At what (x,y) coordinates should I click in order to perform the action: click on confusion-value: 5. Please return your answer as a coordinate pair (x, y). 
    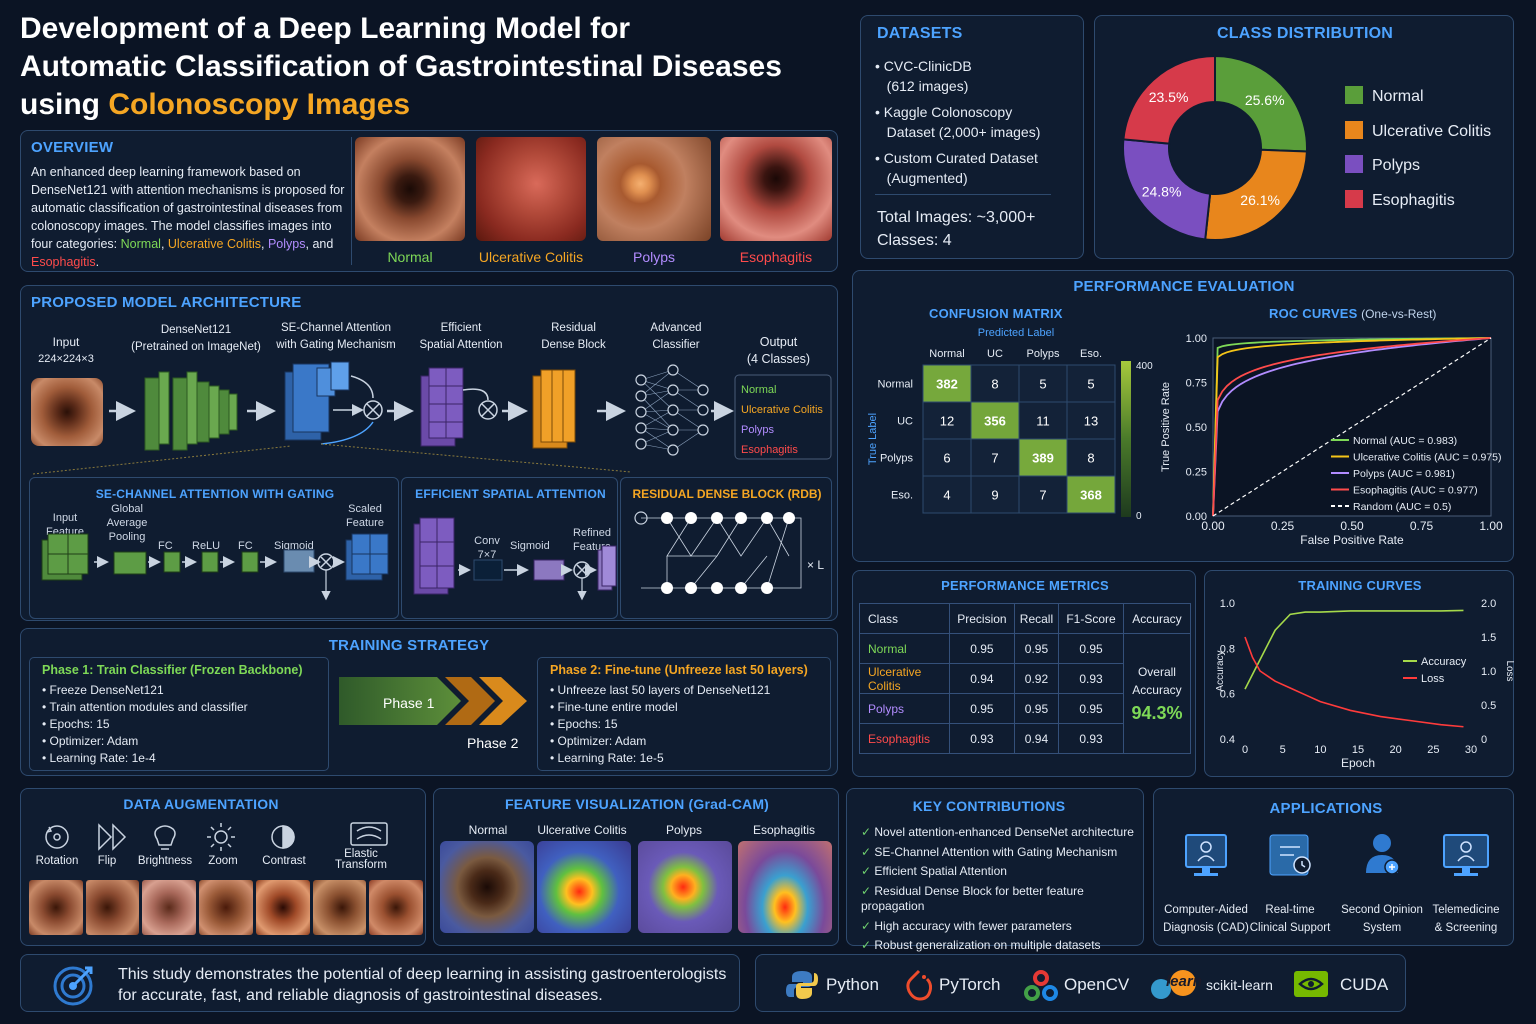
    Looking at the image, I should click on (1090, 384).